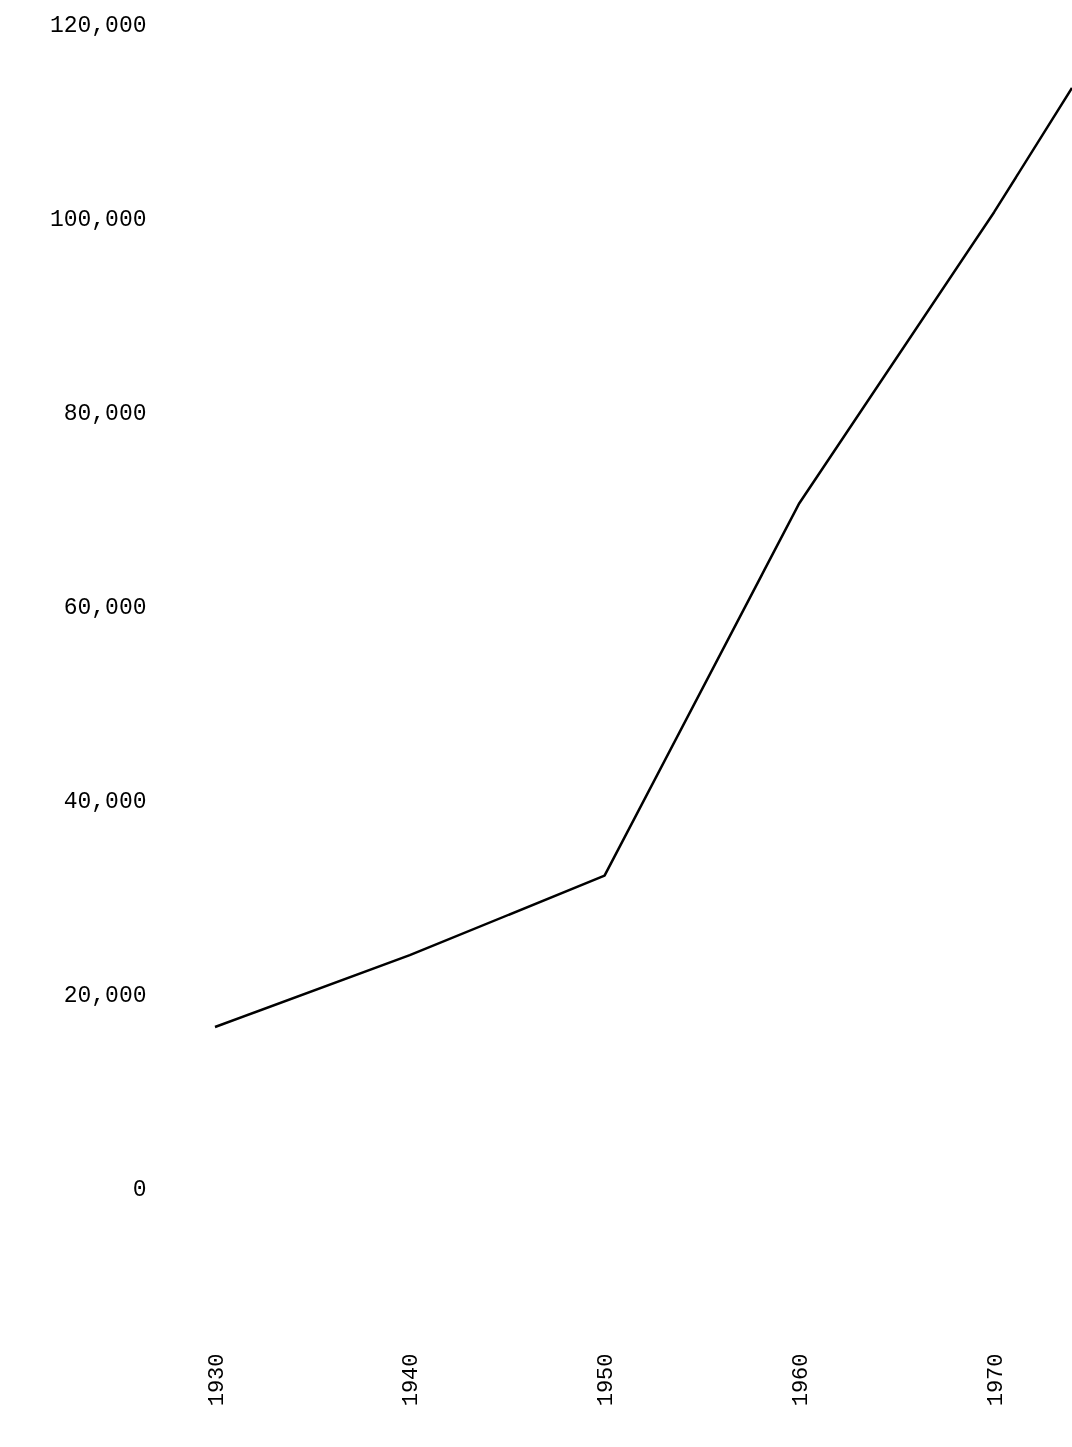  I want to click on y-tick-label: 0, so click(139, 1189).